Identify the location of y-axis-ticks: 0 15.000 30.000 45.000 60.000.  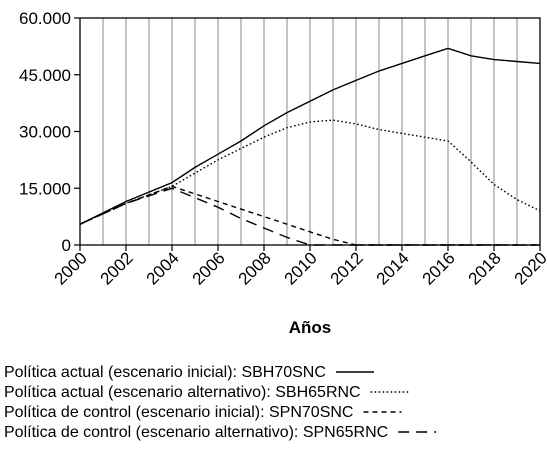
(49, 132).